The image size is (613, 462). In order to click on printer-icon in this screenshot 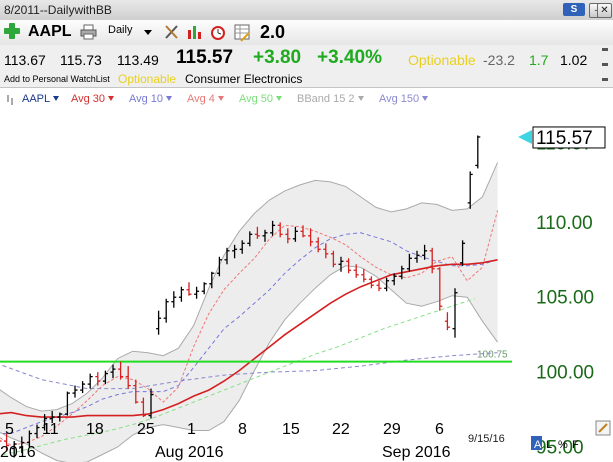, I will do `click(89, 32)`.